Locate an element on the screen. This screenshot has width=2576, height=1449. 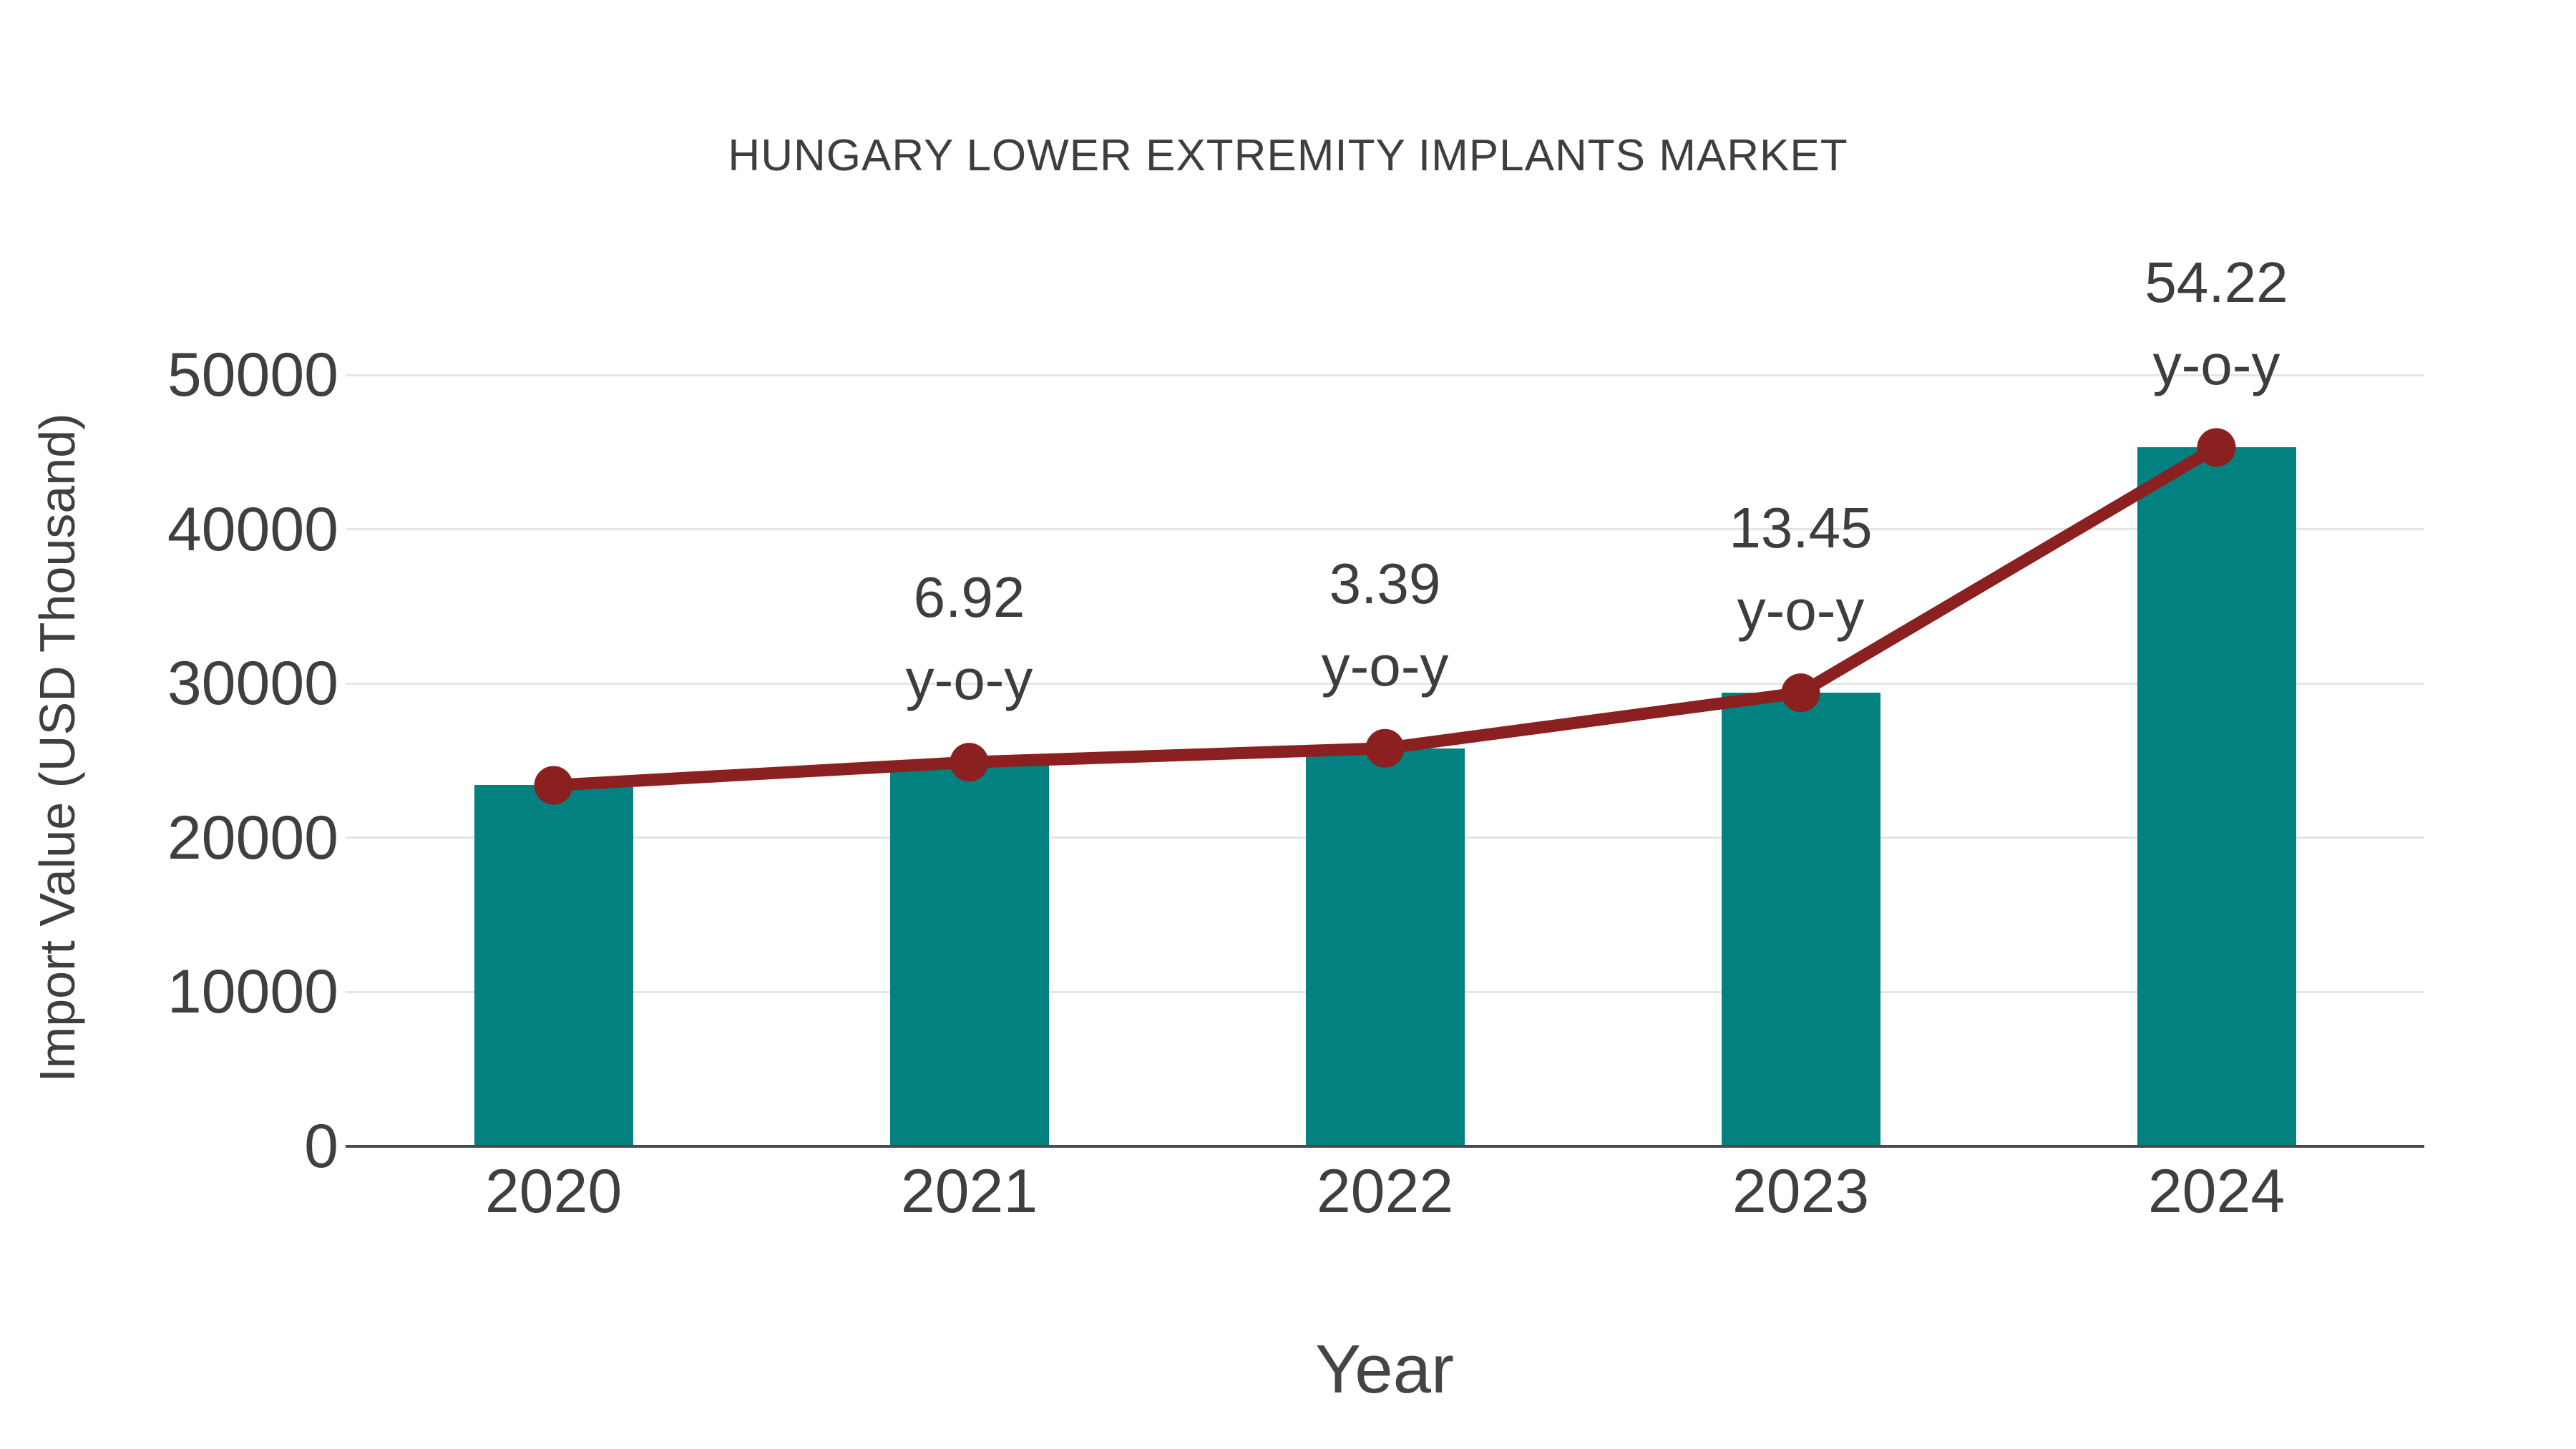
y-tick-label: 20000 is located at coordinates (252, 837).